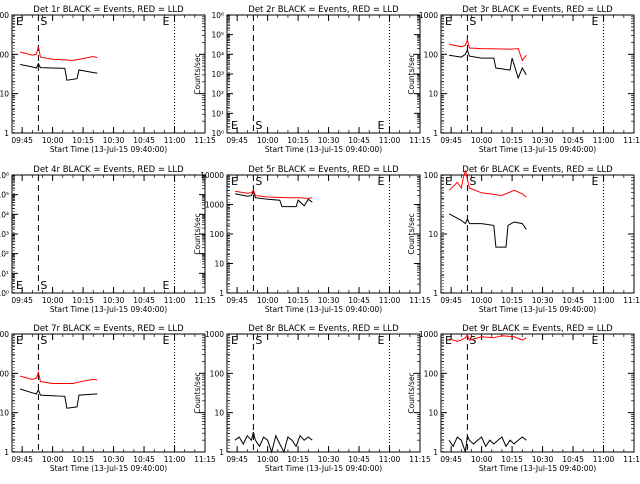  Describe the element at coordinates (108, 10) in the screenshot. I see `panel-title: Det 1r BLACK = Events, RED = LLD` at that location.